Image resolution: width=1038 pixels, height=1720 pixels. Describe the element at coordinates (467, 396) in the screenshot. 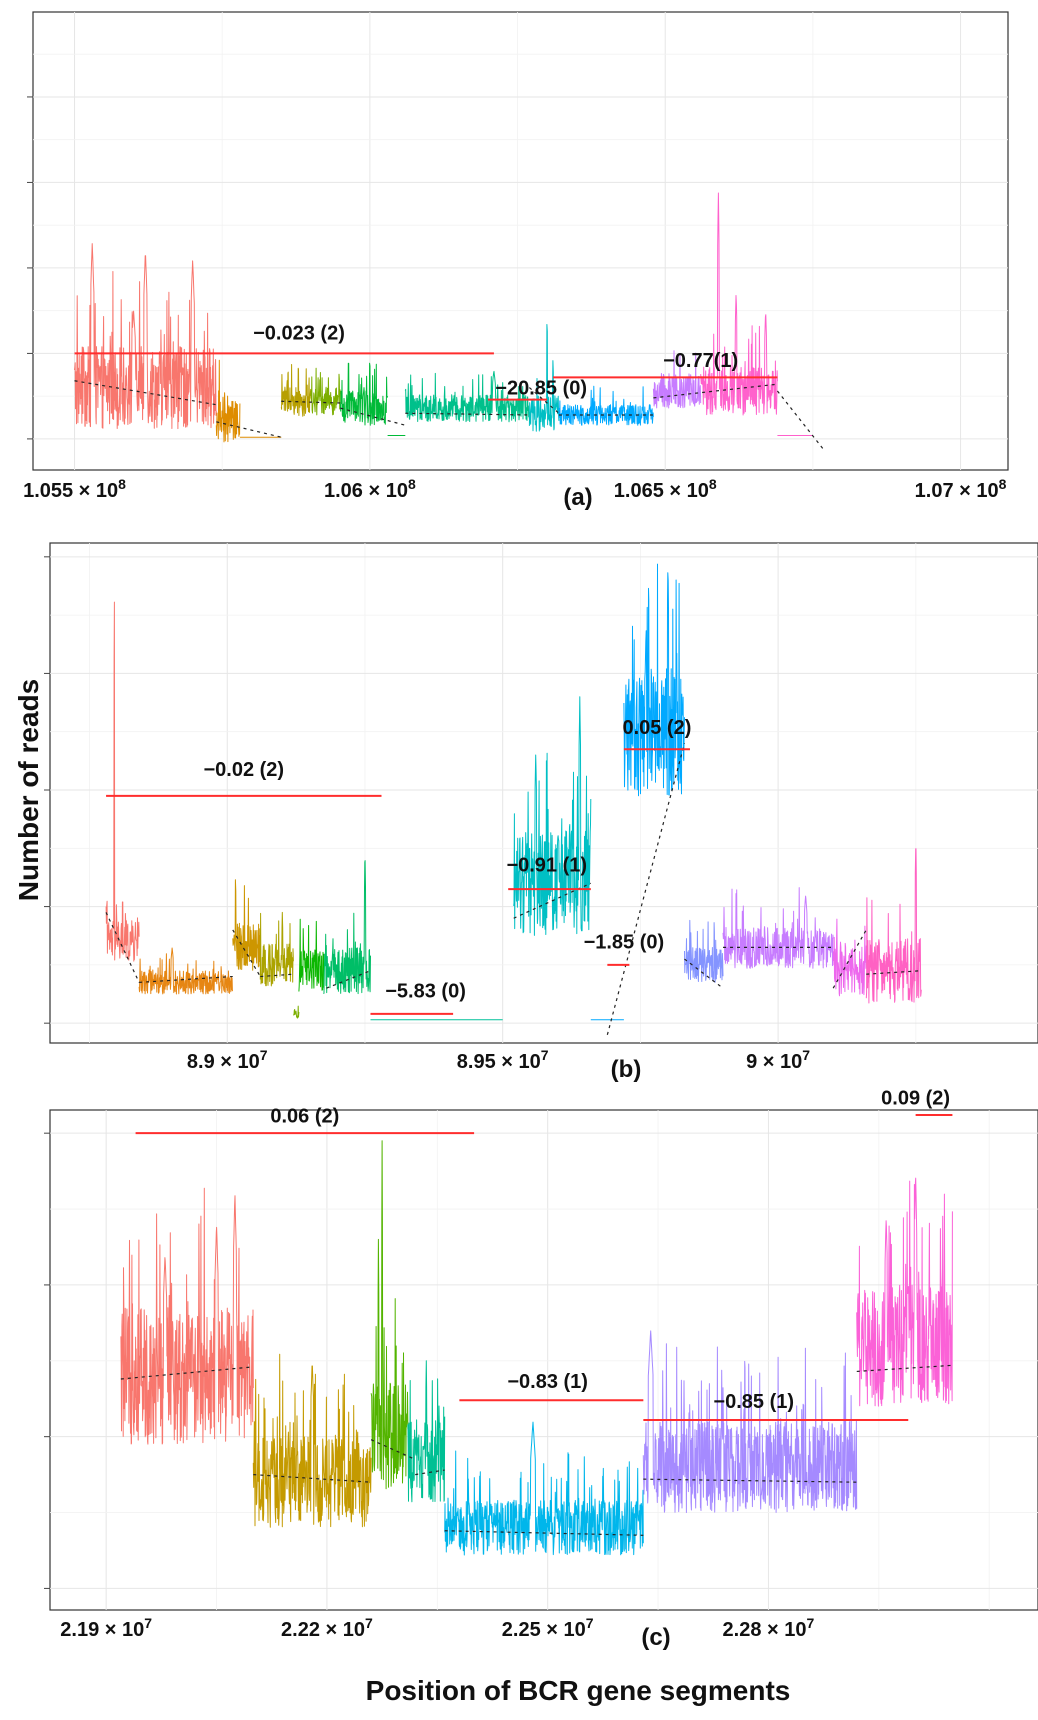

I see `series-8-signal` at that location.